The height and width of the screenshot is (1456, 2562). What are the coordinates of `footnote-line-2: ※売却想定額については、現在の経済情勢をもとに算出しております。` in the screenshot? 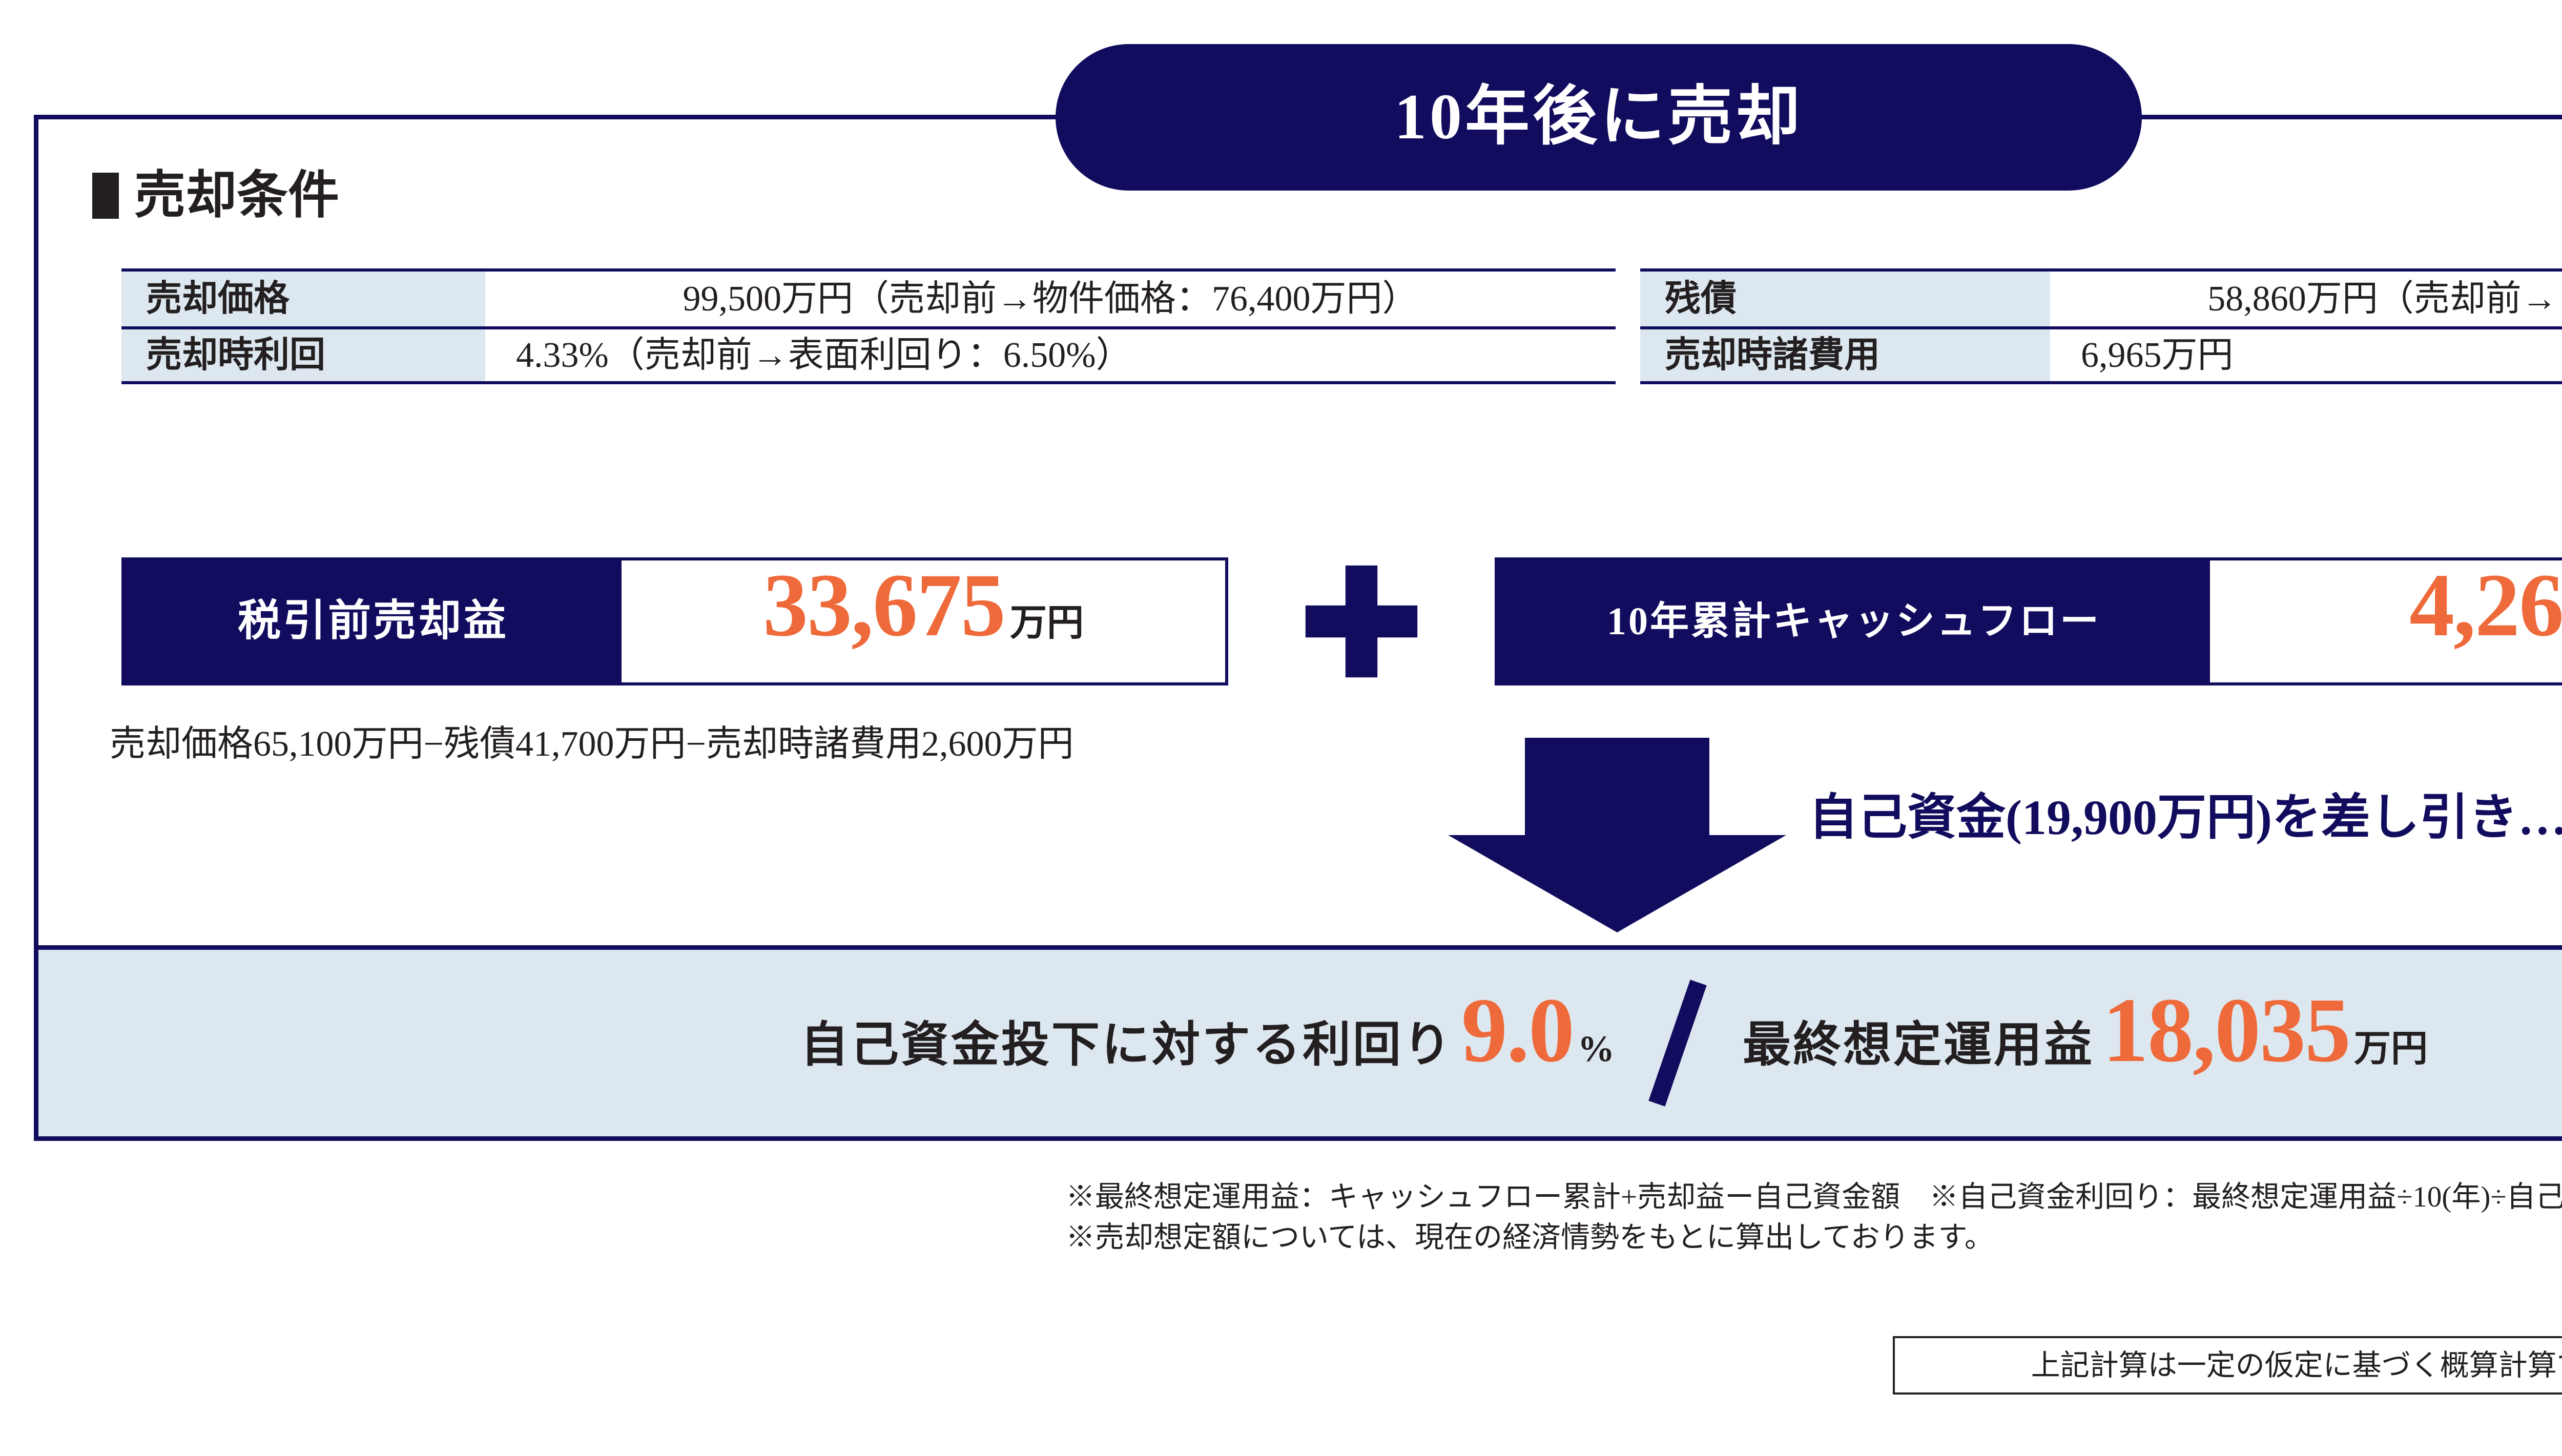 It's located at (1530, 1237).